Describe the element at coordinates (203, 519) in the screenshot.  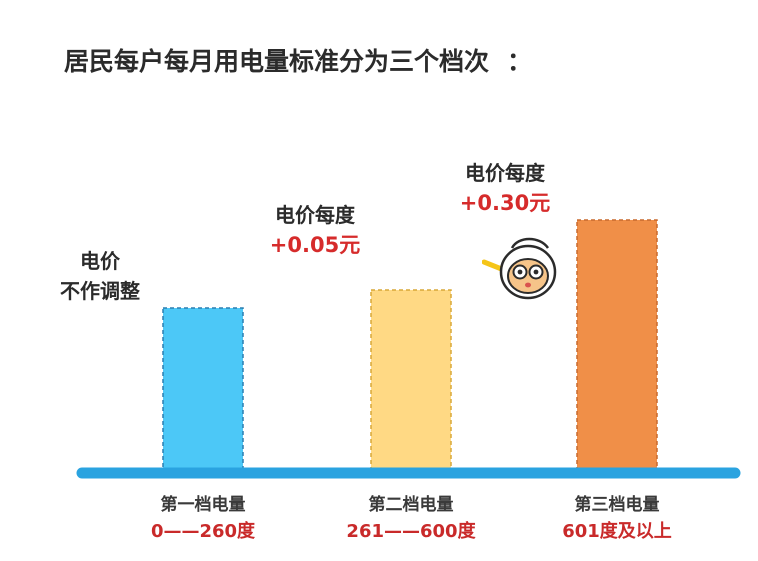
I see `tier1-label: 第一档电量 0——260度` at that location.